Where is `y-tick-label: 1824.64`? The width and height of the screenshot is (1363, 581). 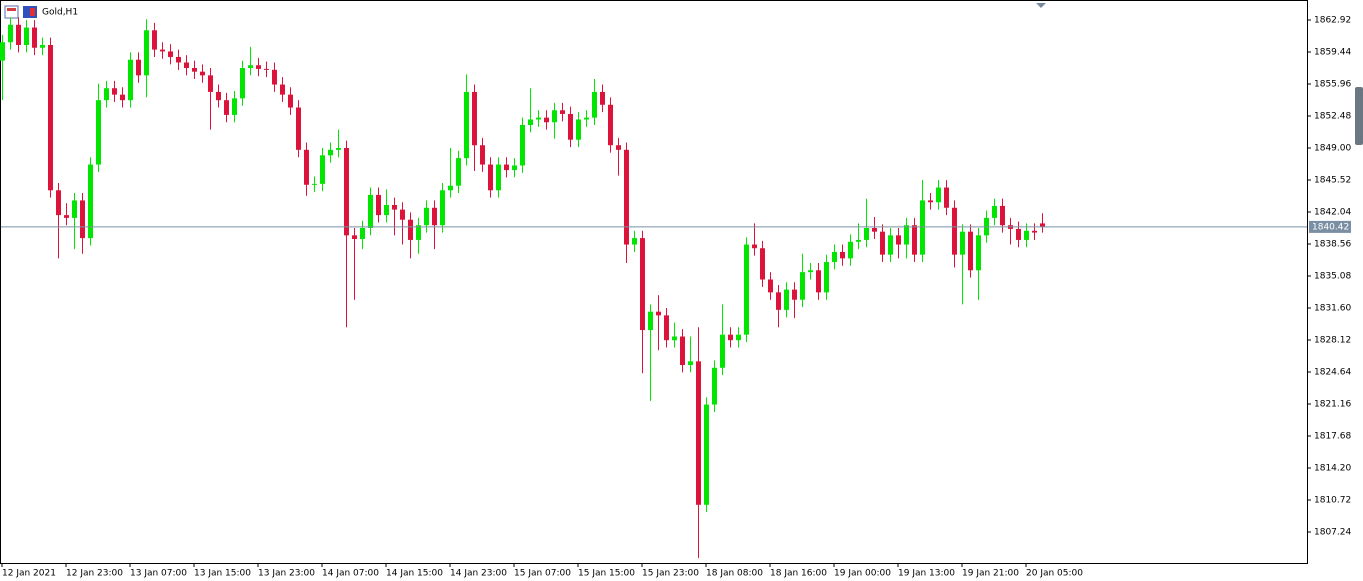 y-tick-label: 1824.64 is located at coordinates (1332, 373).